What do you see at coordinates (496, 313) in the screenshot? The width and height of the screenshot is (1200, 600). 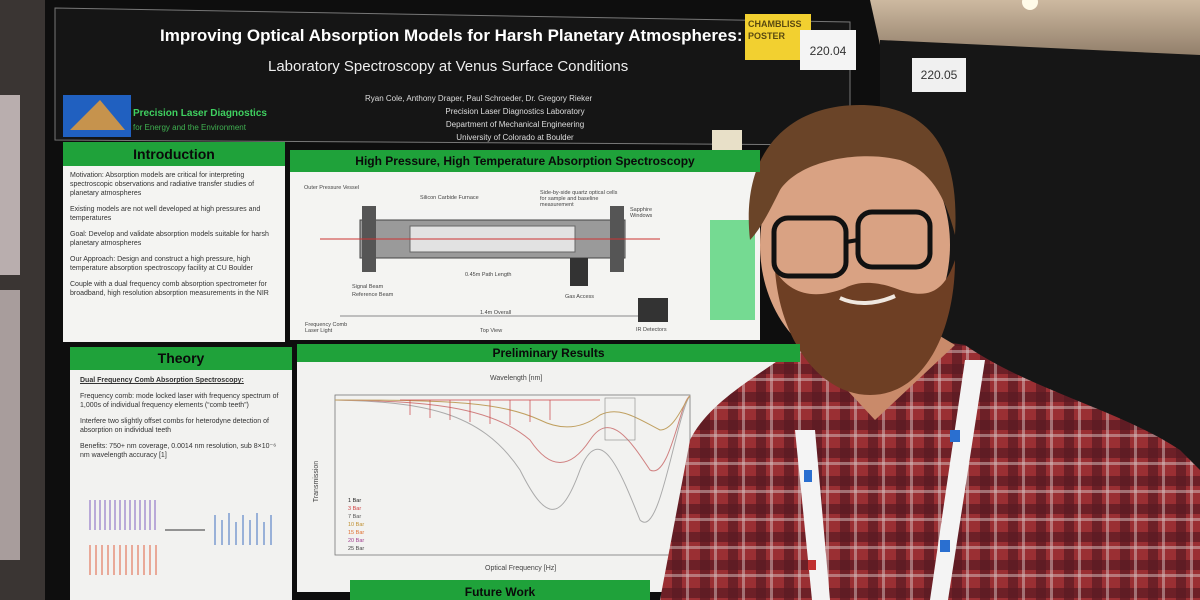 I see `diagram-label: 1.4m Overall` at bounding box center [496, 313].